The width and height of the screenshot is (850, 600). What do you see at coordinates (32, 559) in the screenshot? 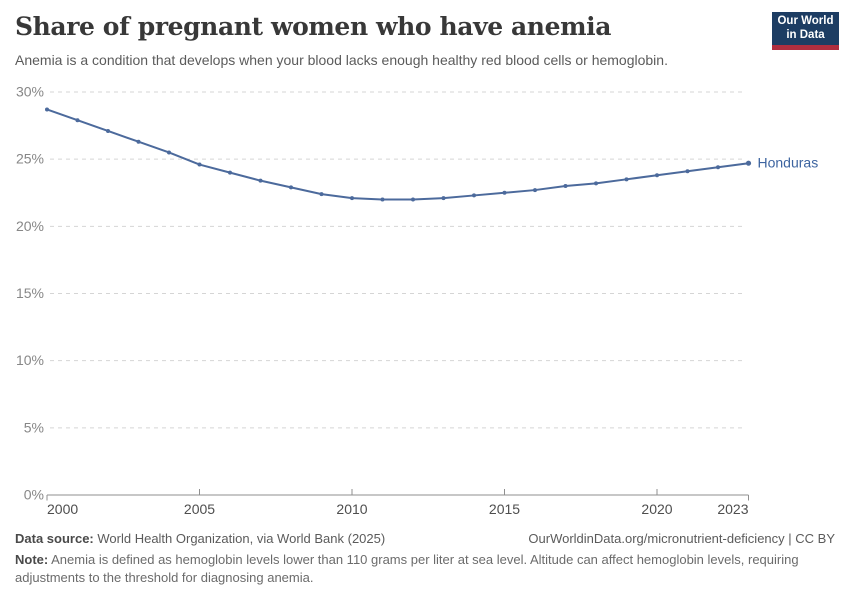
I see `note-label: Note:` at bounding box center [32, 559].